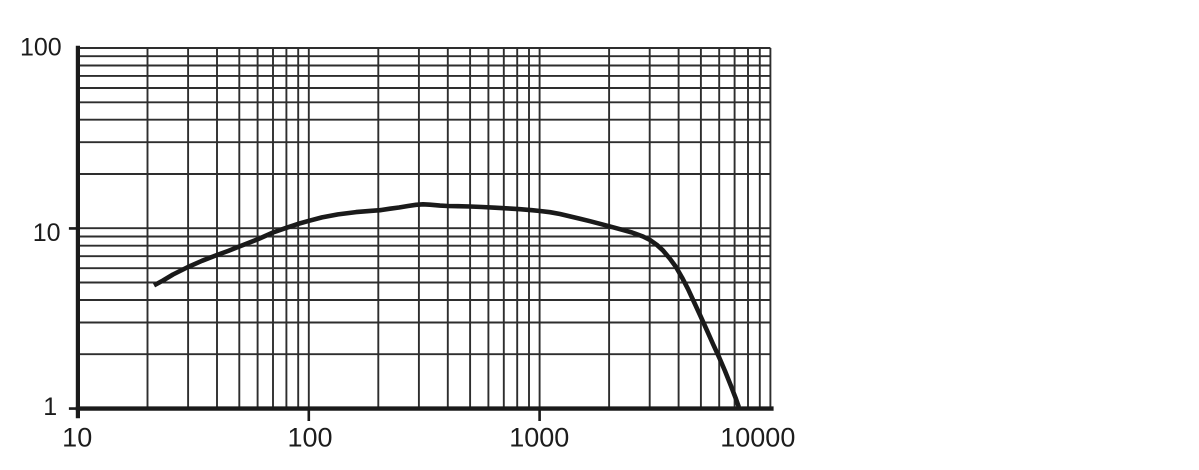  Describe the element at coordinates (50, 407) in the screenshot. I see `svg-text: 1` at that location.